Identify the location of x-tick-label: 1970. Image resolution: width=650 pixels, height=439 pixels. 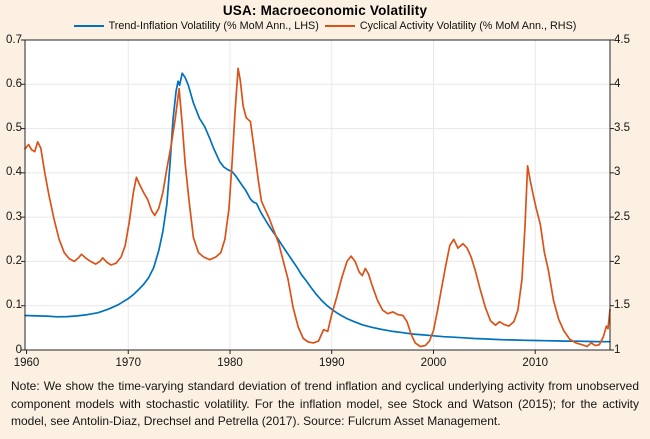
(128, 363).